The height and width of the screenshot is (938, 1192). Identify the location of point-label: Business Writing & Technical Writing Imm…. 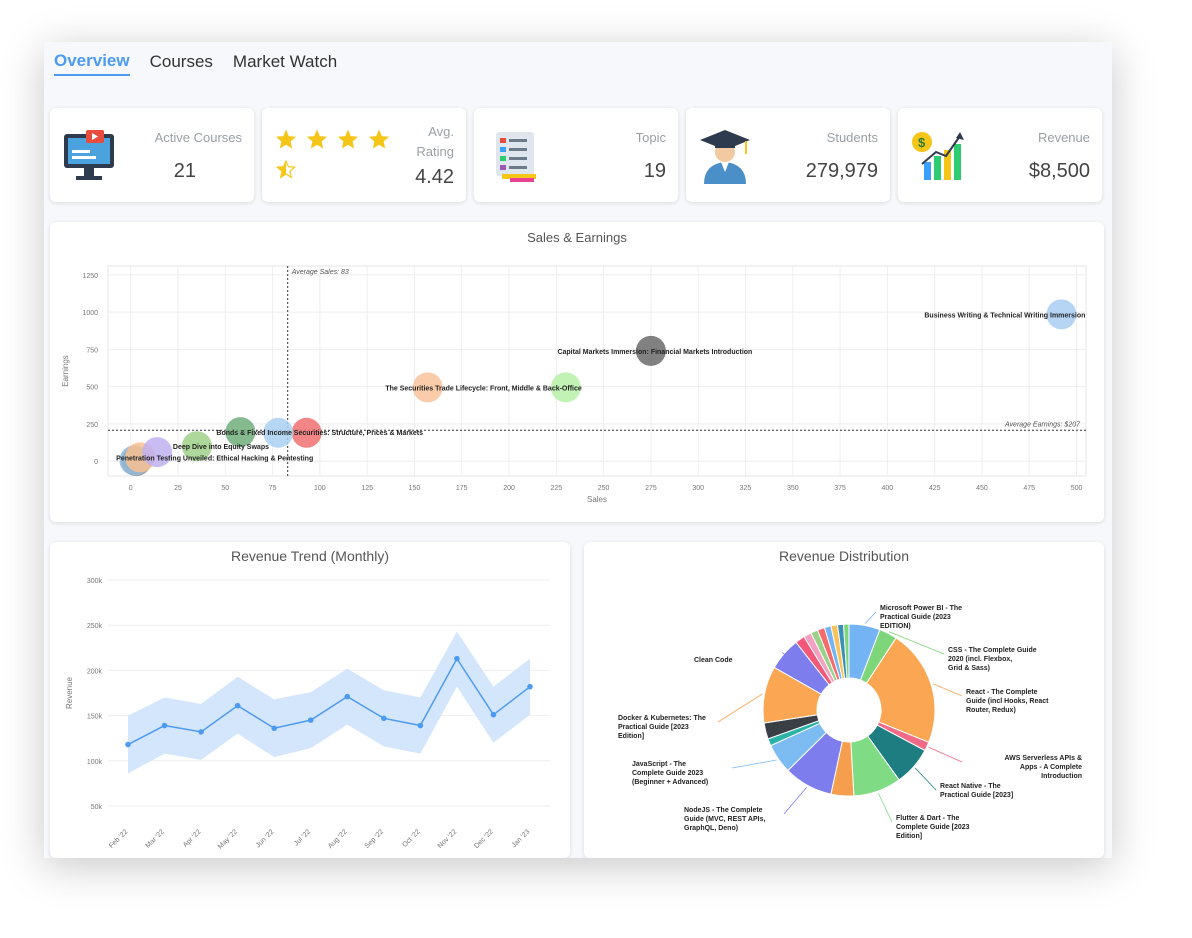
(1004, 315).